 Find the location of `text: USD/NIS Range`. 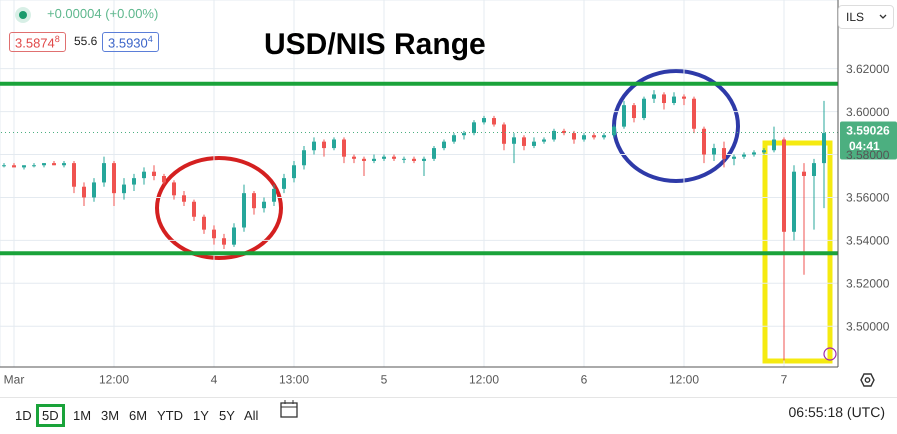

text: USD/NIS Range is located at coordinates (375, 45).